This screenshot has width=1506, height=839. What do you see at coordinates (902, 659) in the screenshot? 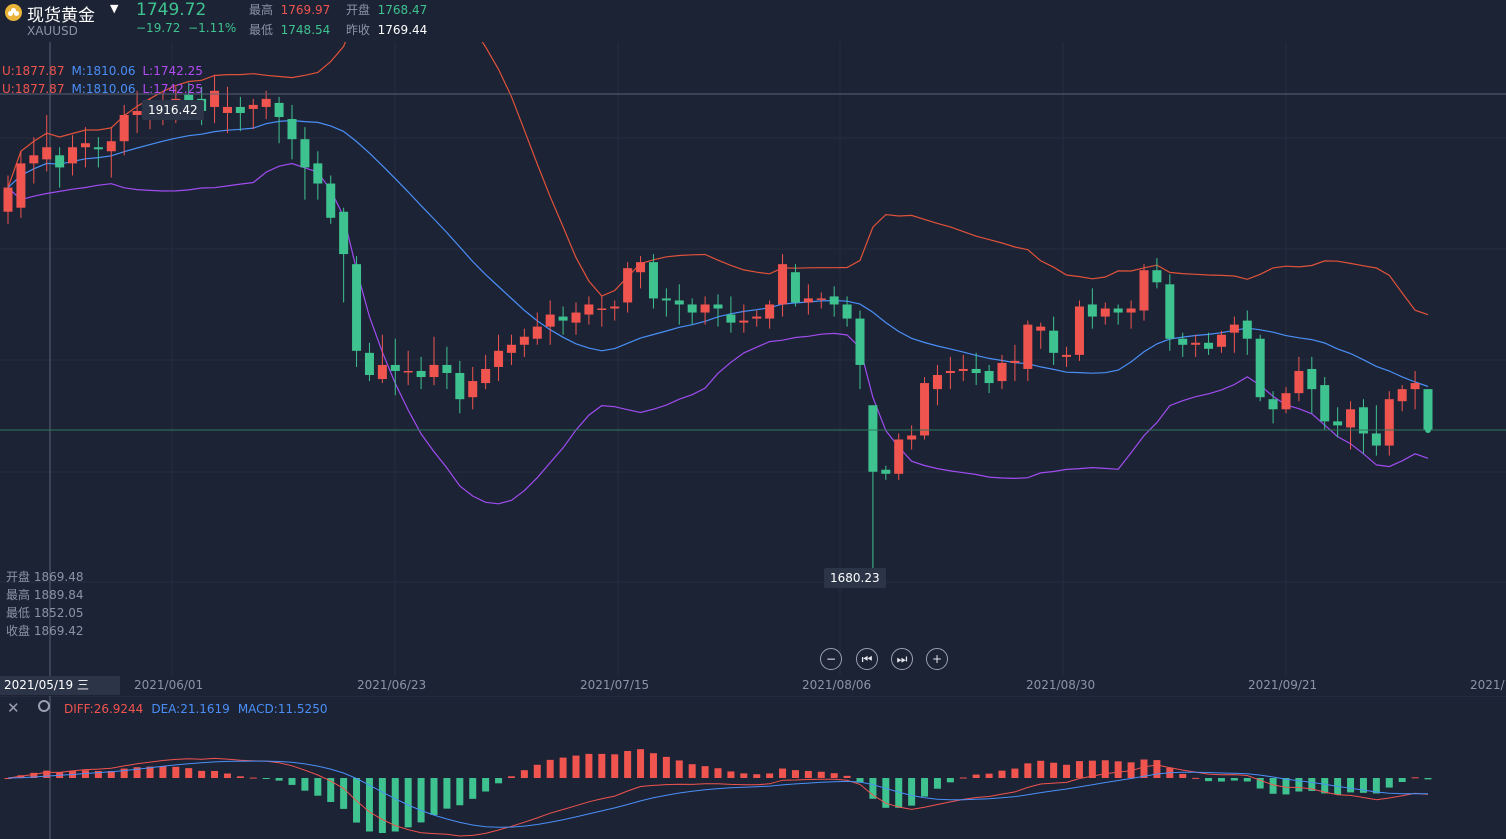
I see `skip-forward-icon: ⏭` at bounding box center [902, 659].